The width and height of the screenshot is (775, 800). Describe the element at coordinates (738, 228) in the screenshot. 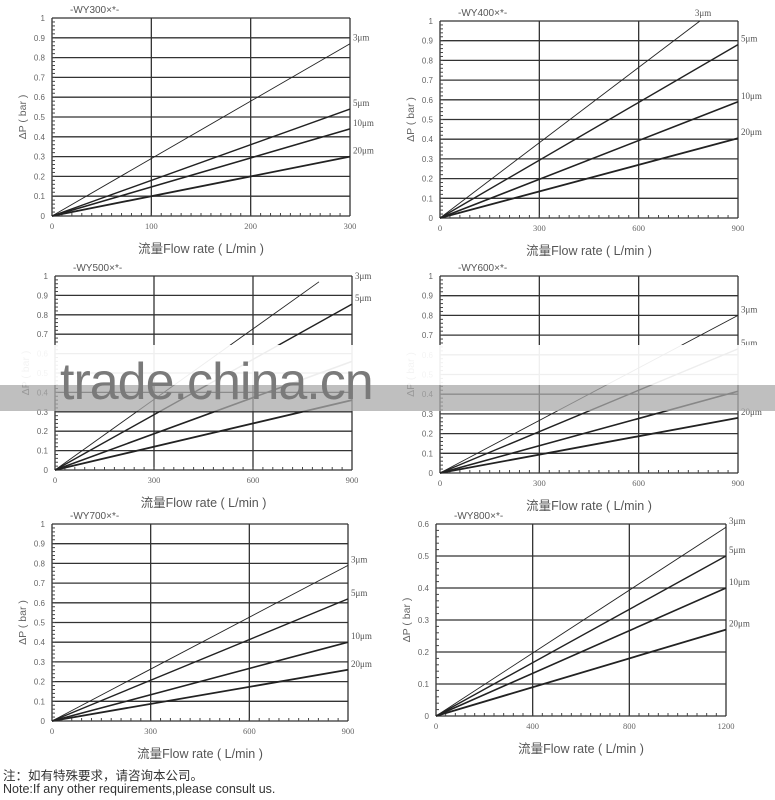

I see `x-tick-label: 900` at that location.